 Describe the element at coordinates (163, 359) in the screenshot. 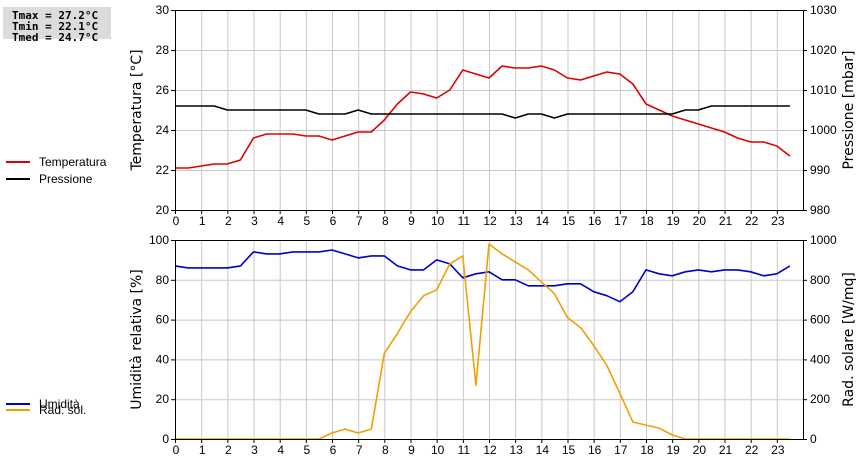

I see `y-tick-label-left: 40` at that location.